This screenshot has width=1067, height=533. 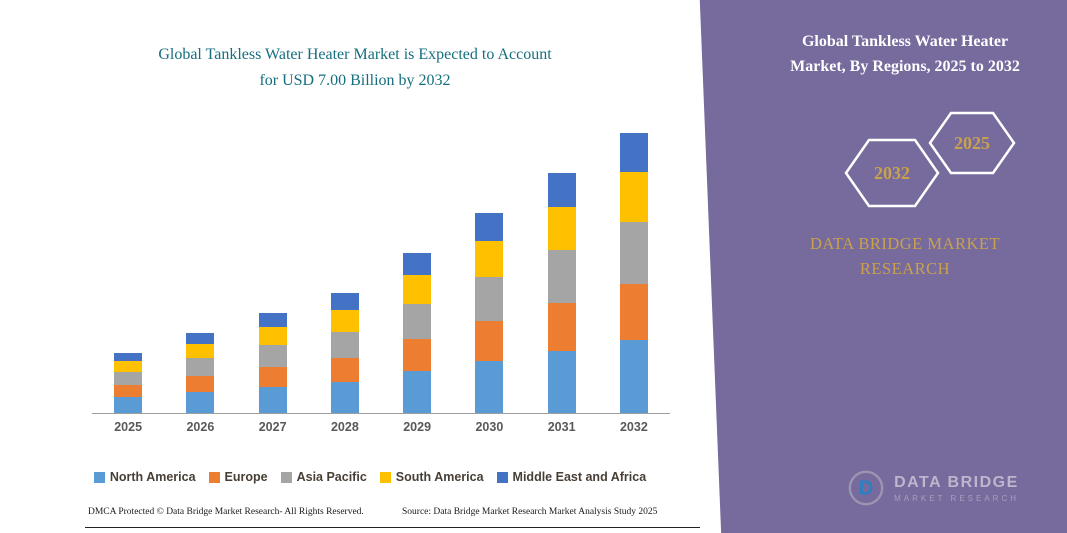 I want to click on hexagon-2025, so click(x=972, y=143).